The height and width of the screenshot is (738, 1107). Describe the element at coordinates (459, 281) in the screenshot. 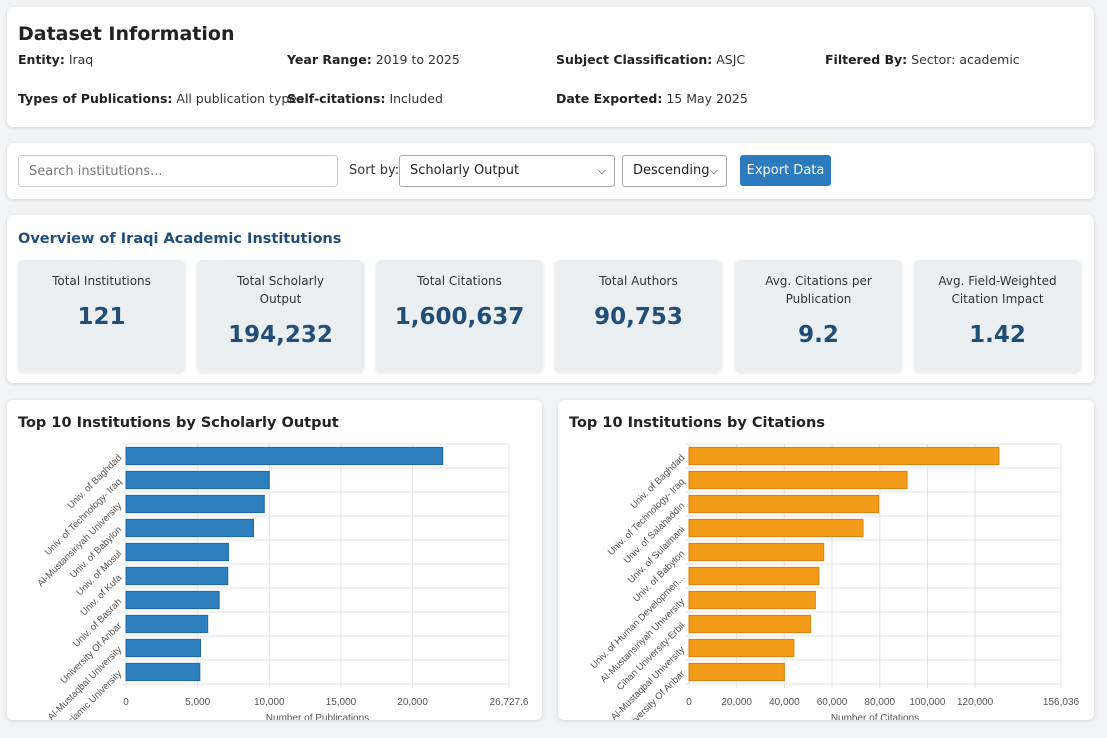

I see `stat-label: Total Citations` at that location.